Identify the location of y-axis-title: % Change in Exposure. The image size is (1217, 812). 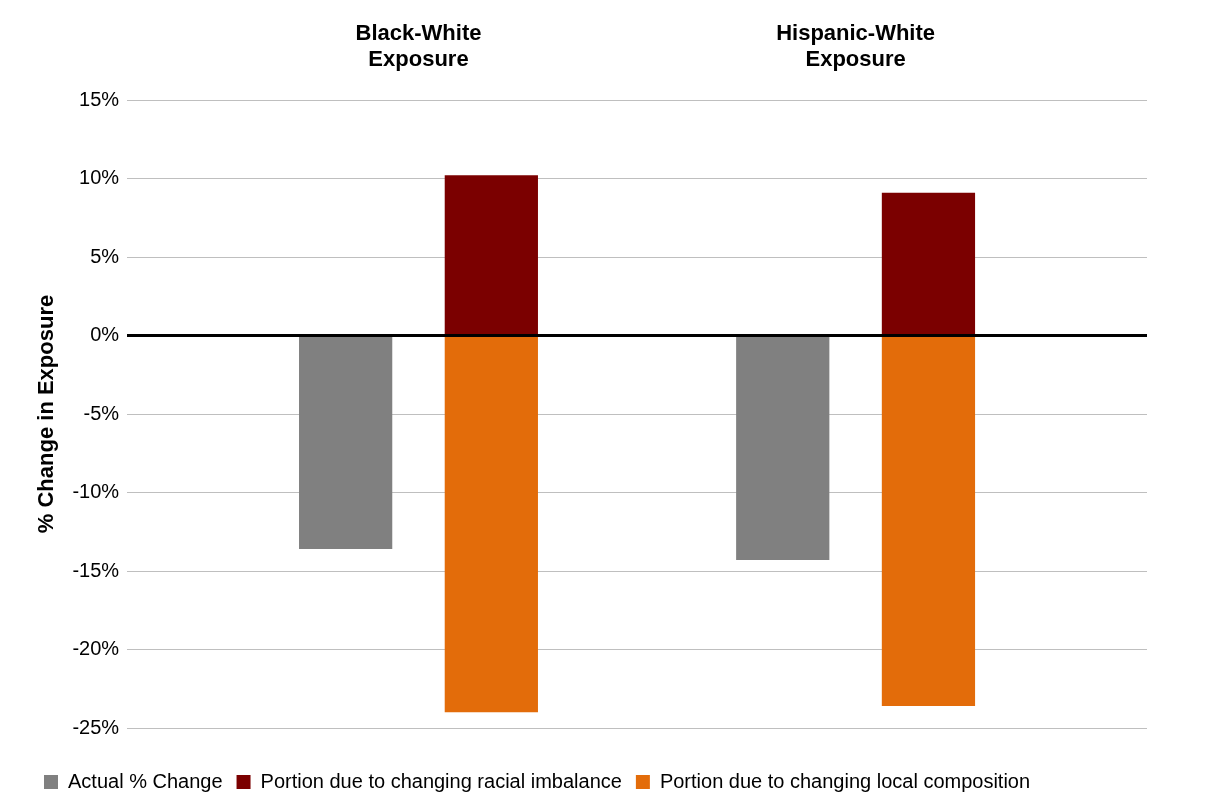
(46, 414).